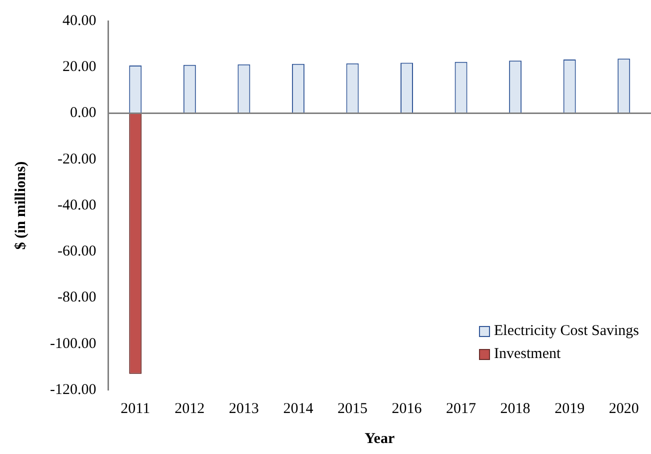 The width and height of the screenshot is (651, 454). I want to click on y-tick-label: -120.00, so click(73, 390).